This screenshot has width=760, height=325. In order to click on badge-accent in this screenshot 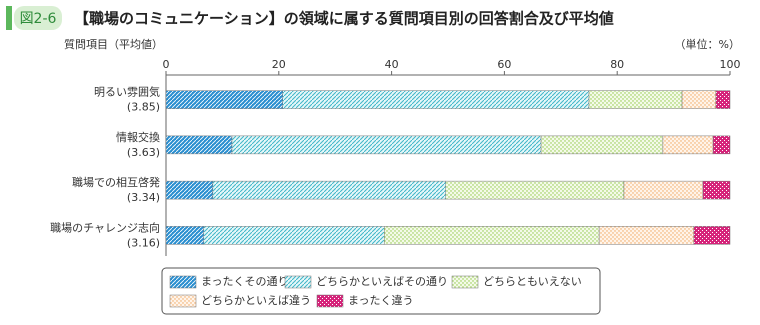, I will do `click(9, 18)`.